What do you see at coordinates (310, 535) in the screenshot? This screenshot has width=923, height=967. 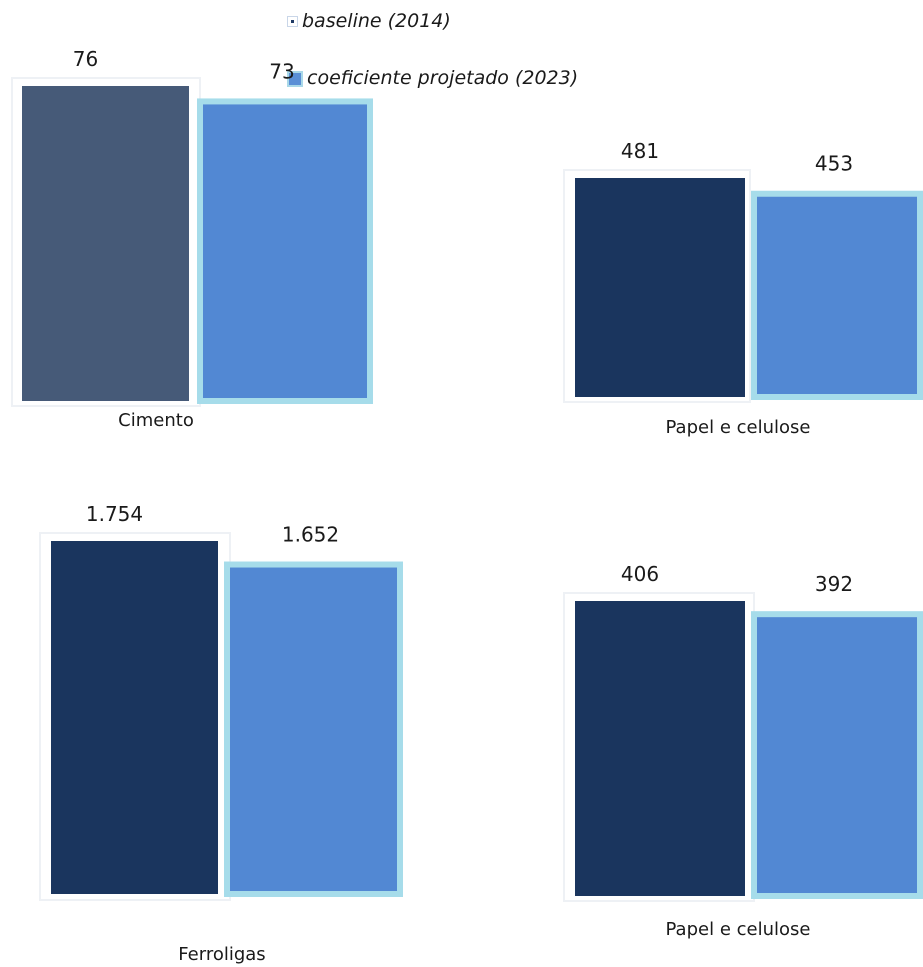 I see `value-label-projected: 1.652` at bounding box center [310, 535].